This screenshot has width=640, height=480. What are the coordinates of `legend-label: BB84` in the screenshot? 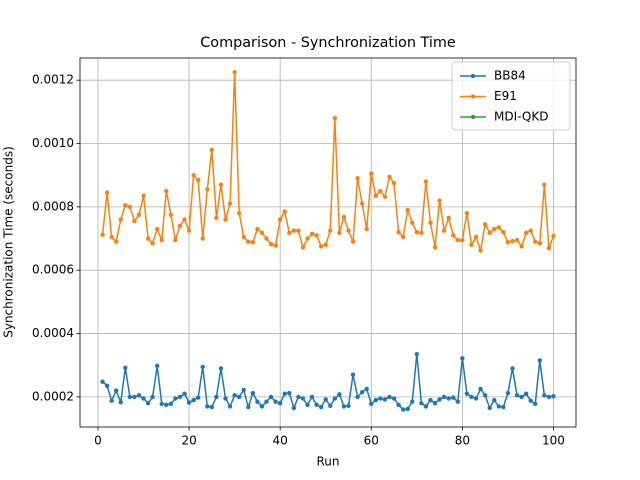 It's located at (510, 76).